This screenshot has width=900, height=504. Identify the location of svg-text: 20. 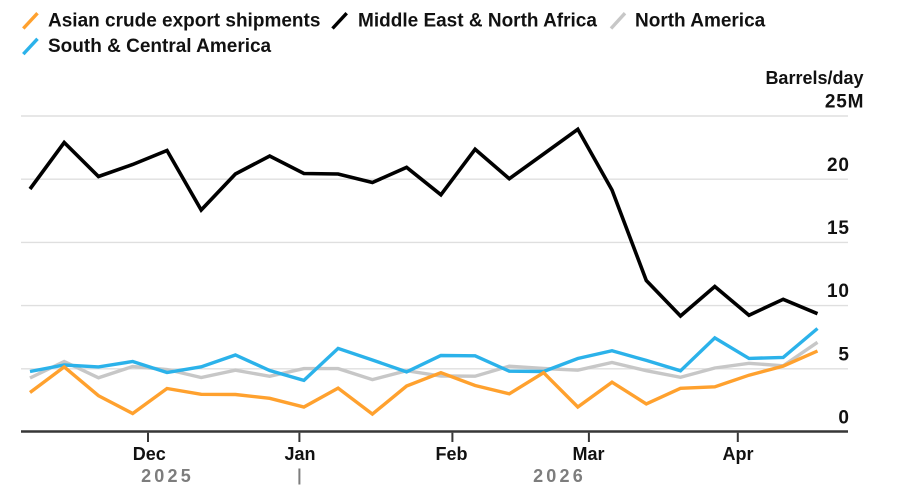
(838, 165).